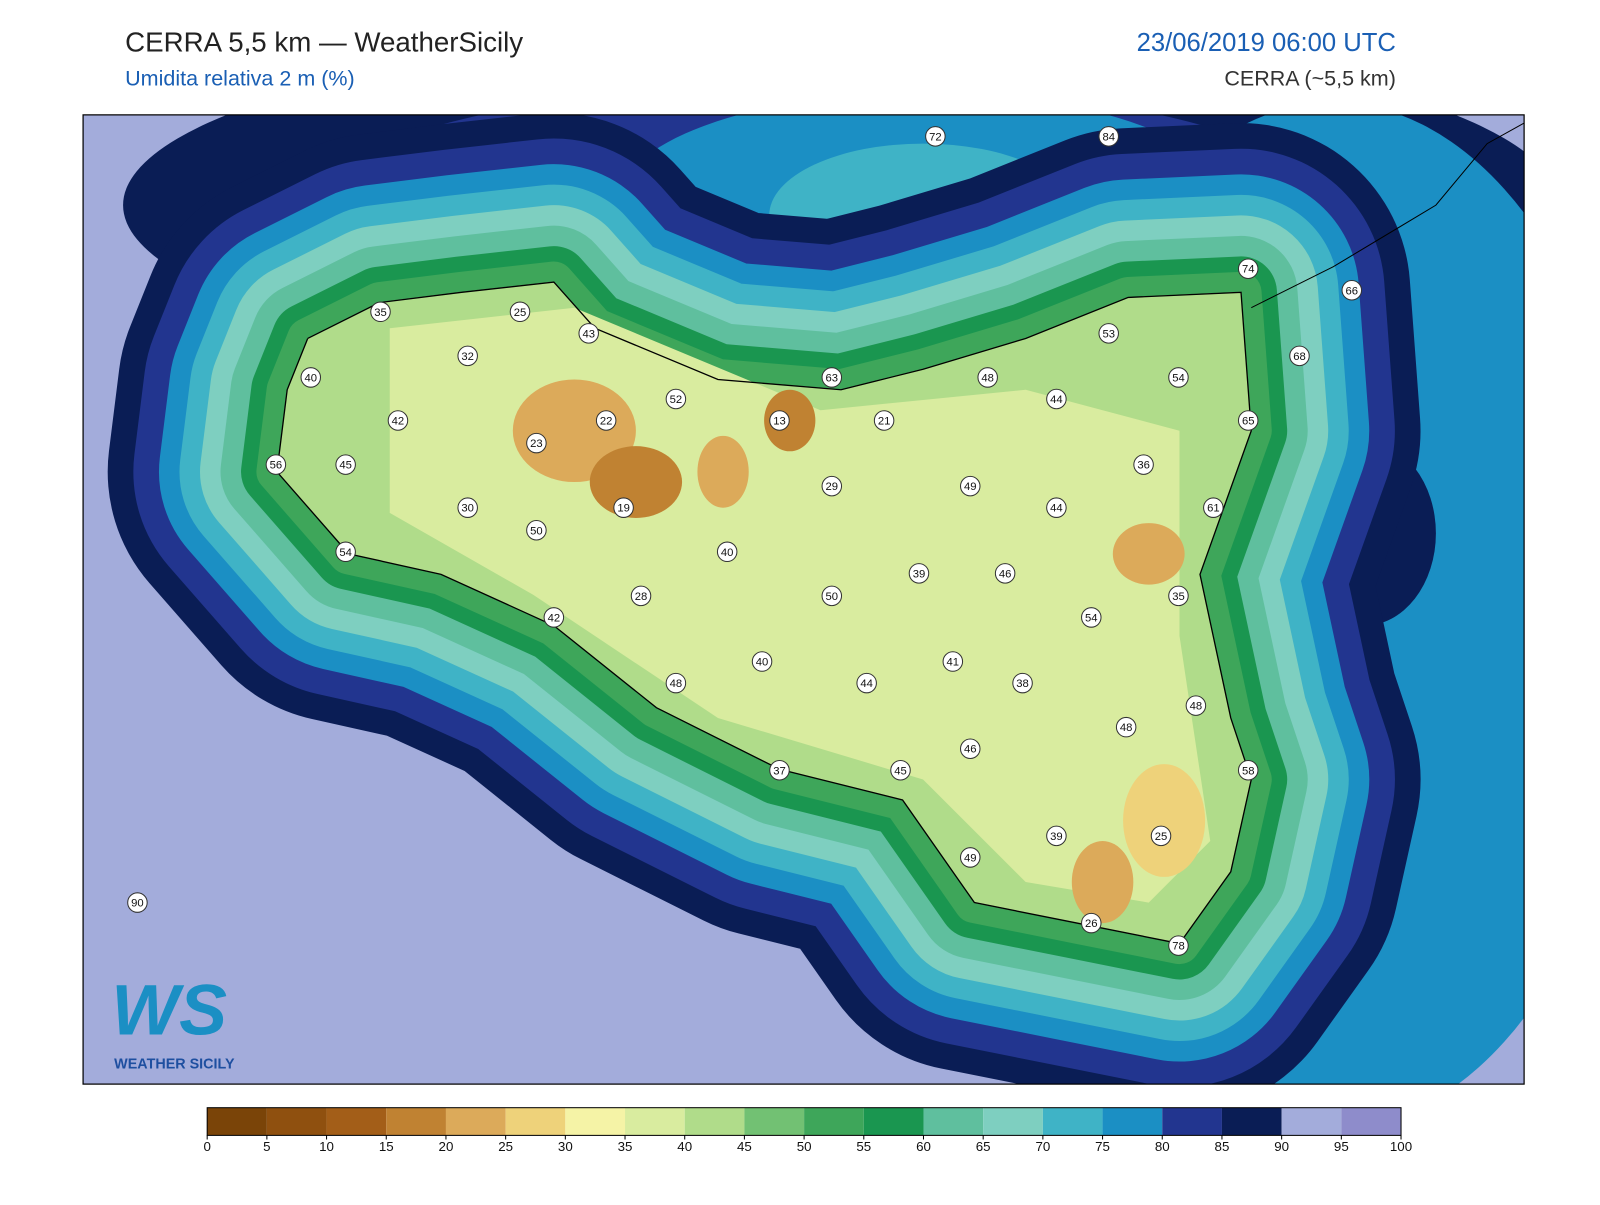  Describe the element at coordinates (1310, 79) in the screenshot. I see `source: CERRA (~5,5 km)` at that location.